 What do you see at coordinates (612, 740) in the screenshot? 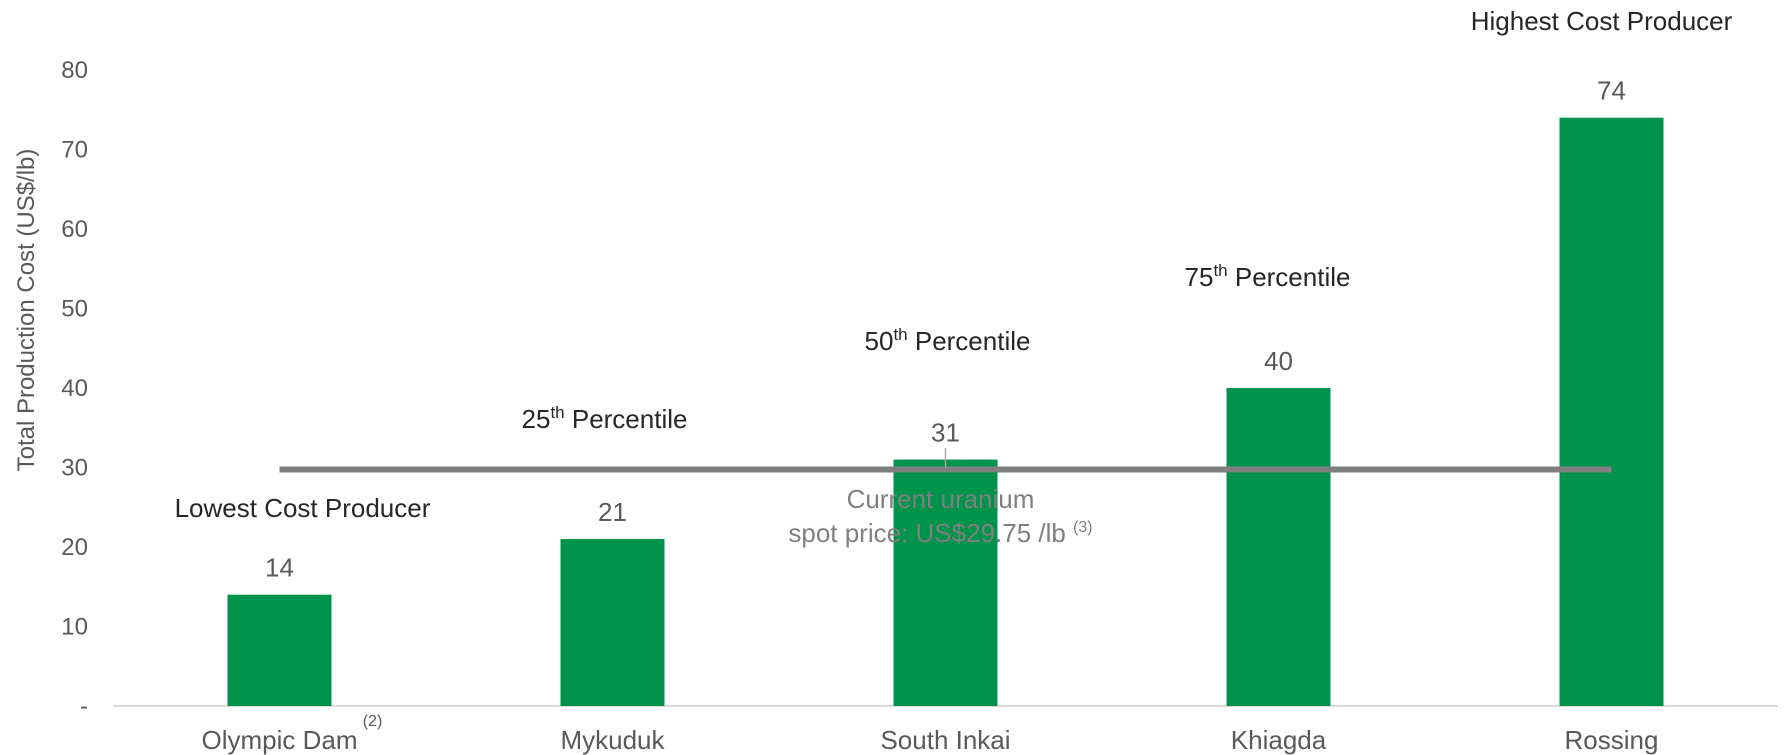
I see `x-tick-label: Mykuduk` at bounding box center [612, 740].